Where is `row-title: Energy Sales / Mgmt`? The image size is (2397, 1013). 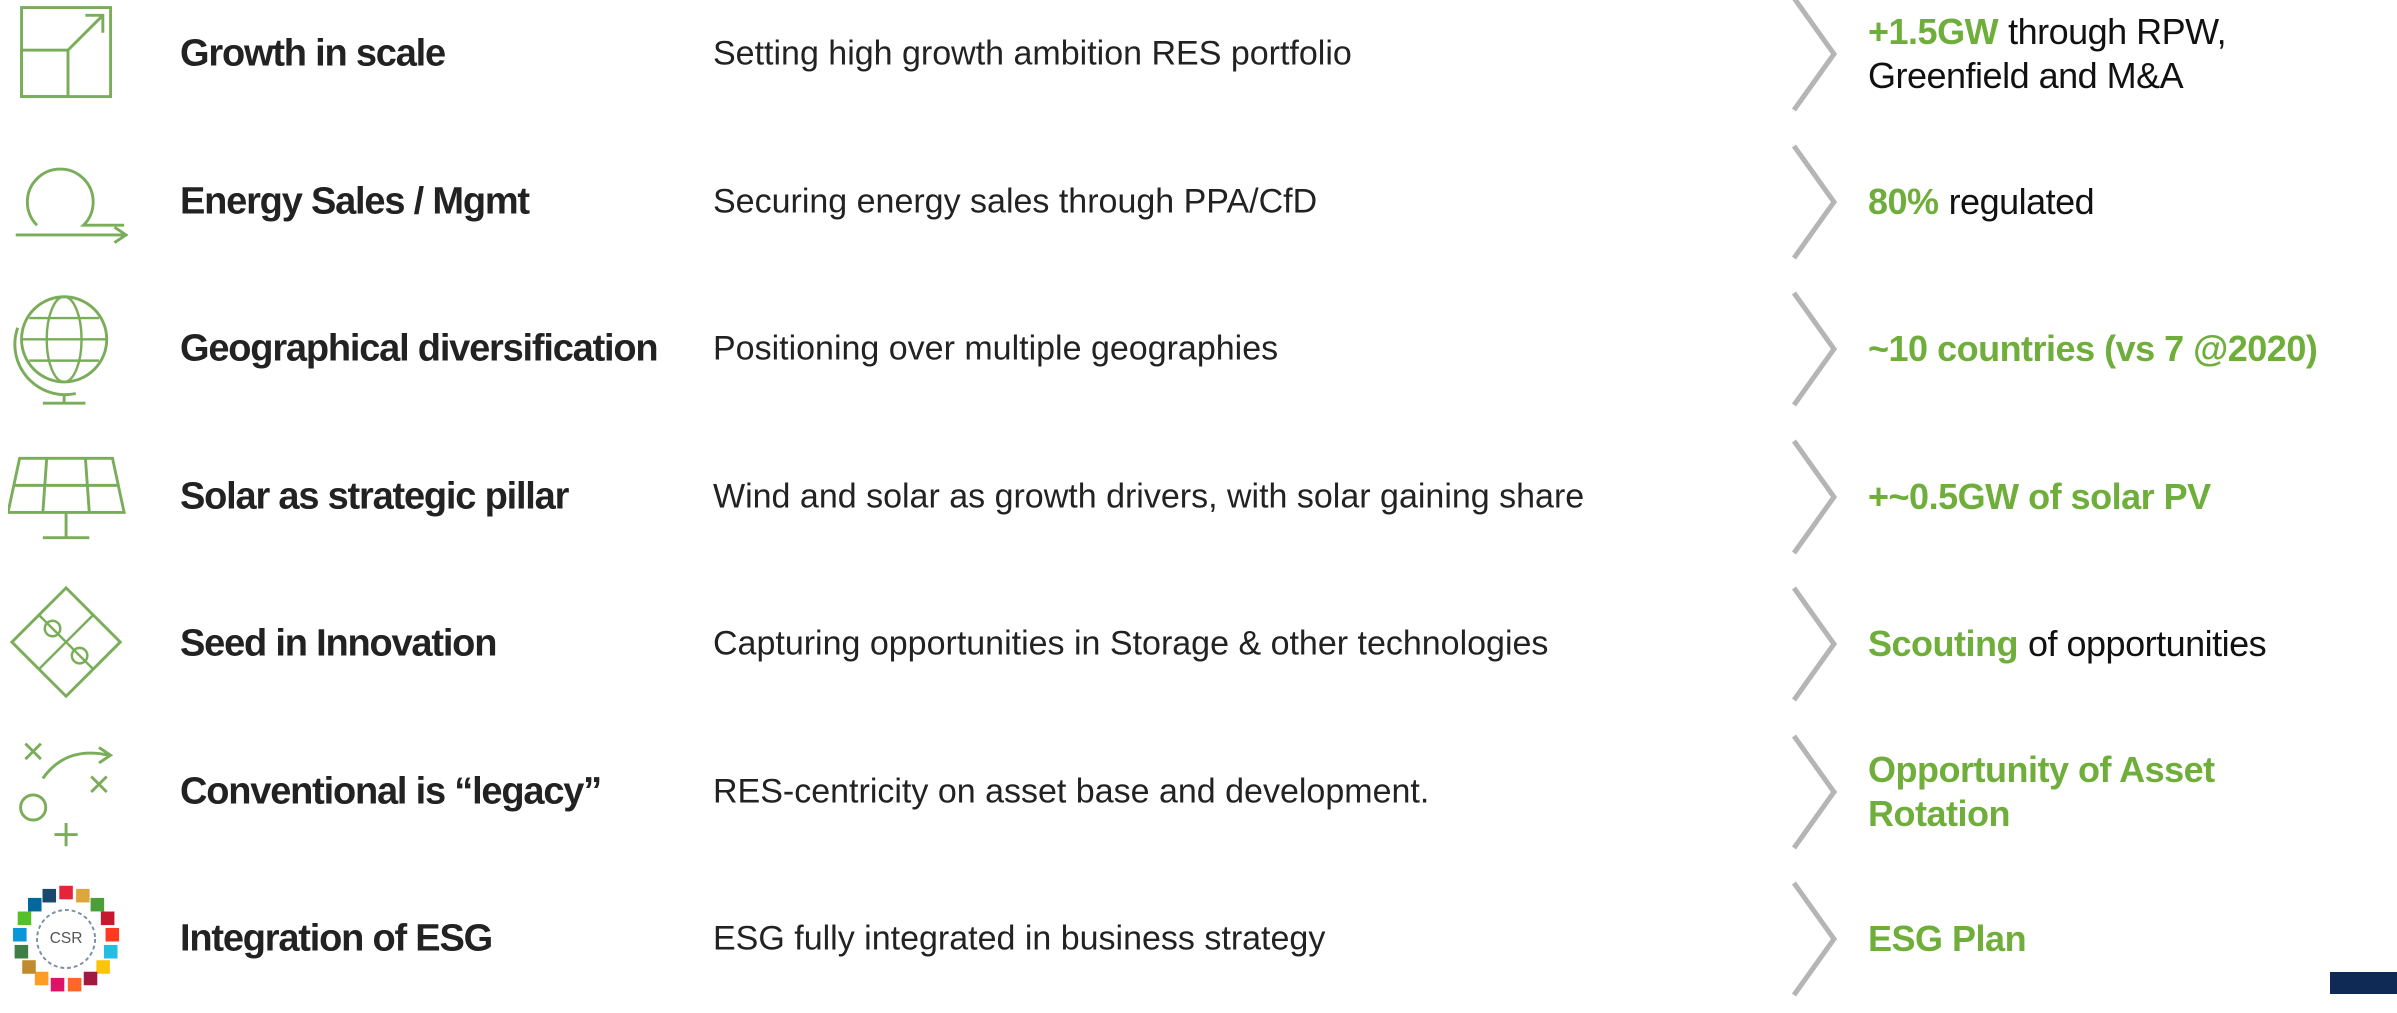
row-title: Energy Sales / Mgmt is located at coordinates (355, 201).